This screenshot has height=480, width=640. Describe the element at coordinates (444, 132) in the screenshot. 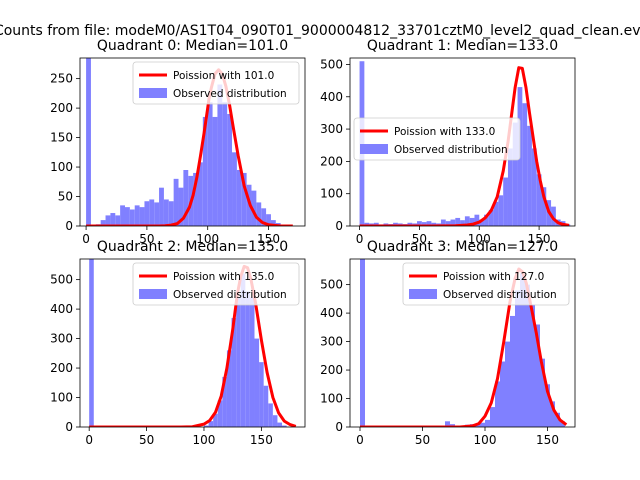

I see `legend-entry: Poission with 133.0` at that location.